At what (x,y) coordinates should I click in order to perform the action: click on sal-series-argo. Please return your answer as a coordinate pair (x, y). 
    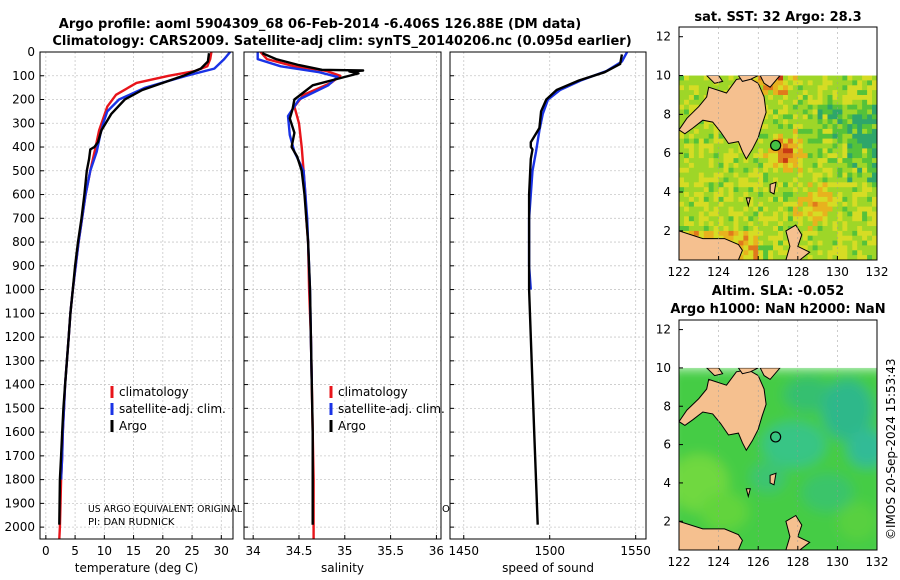
    Looking at the image, I should click on (313, 288).